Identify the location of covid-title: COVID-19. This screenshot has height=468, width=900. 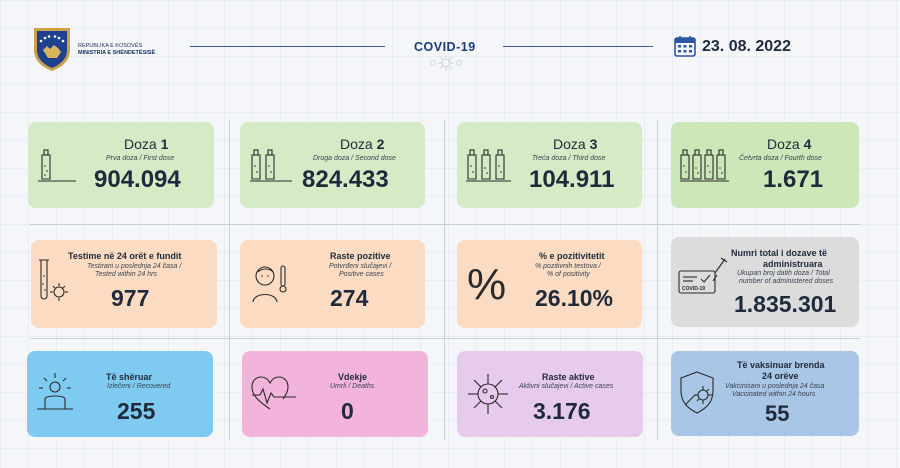
(445, 47).